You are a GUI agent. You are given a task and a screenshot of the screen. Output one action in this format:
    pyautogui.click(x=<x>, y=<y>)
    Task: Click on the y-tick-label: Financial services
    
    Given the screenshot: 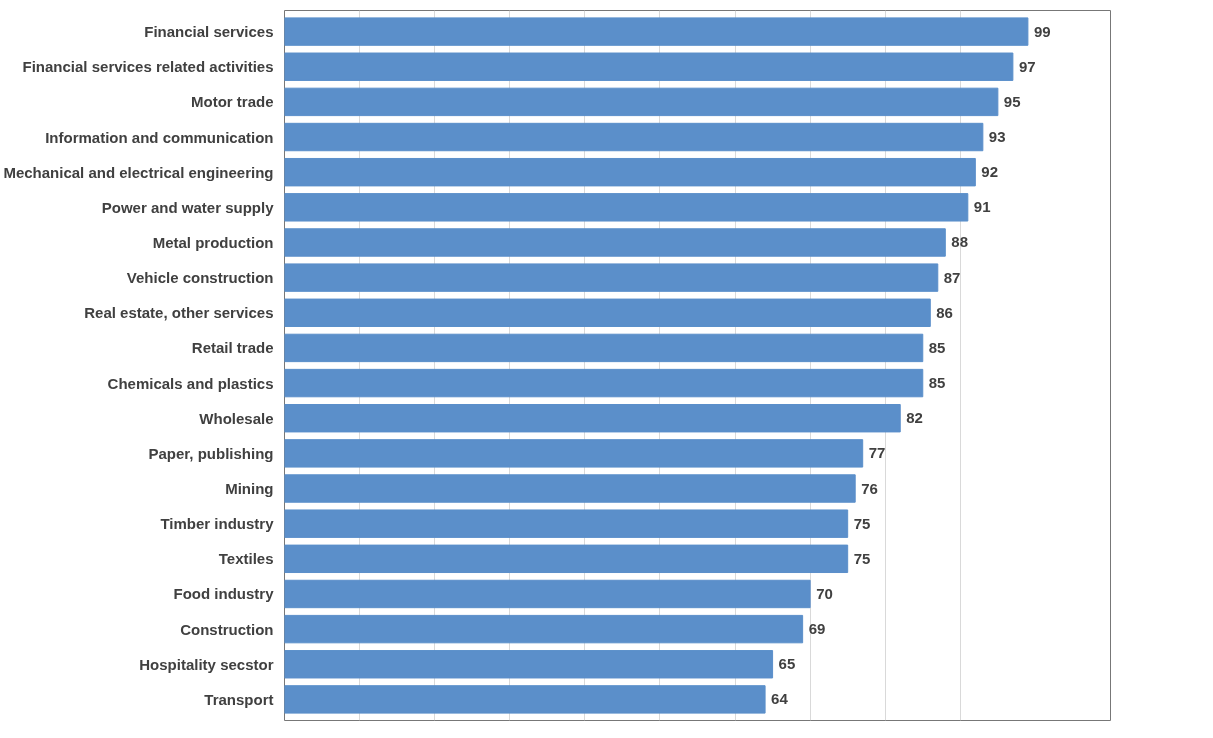 What is the action you would take?
    pyautogui.click(x=209, y=32)
    